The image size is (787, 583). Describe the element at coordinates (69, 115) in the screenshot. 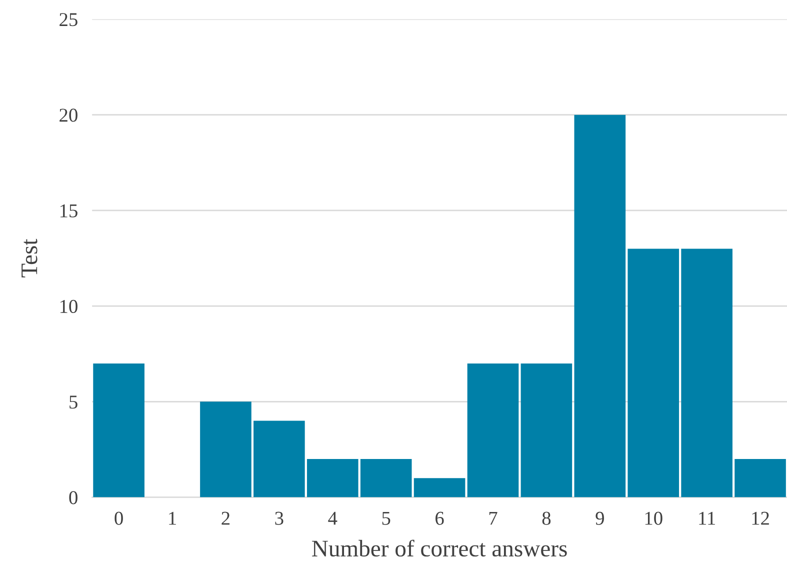

I see `y-tick-label: 20` at that location.